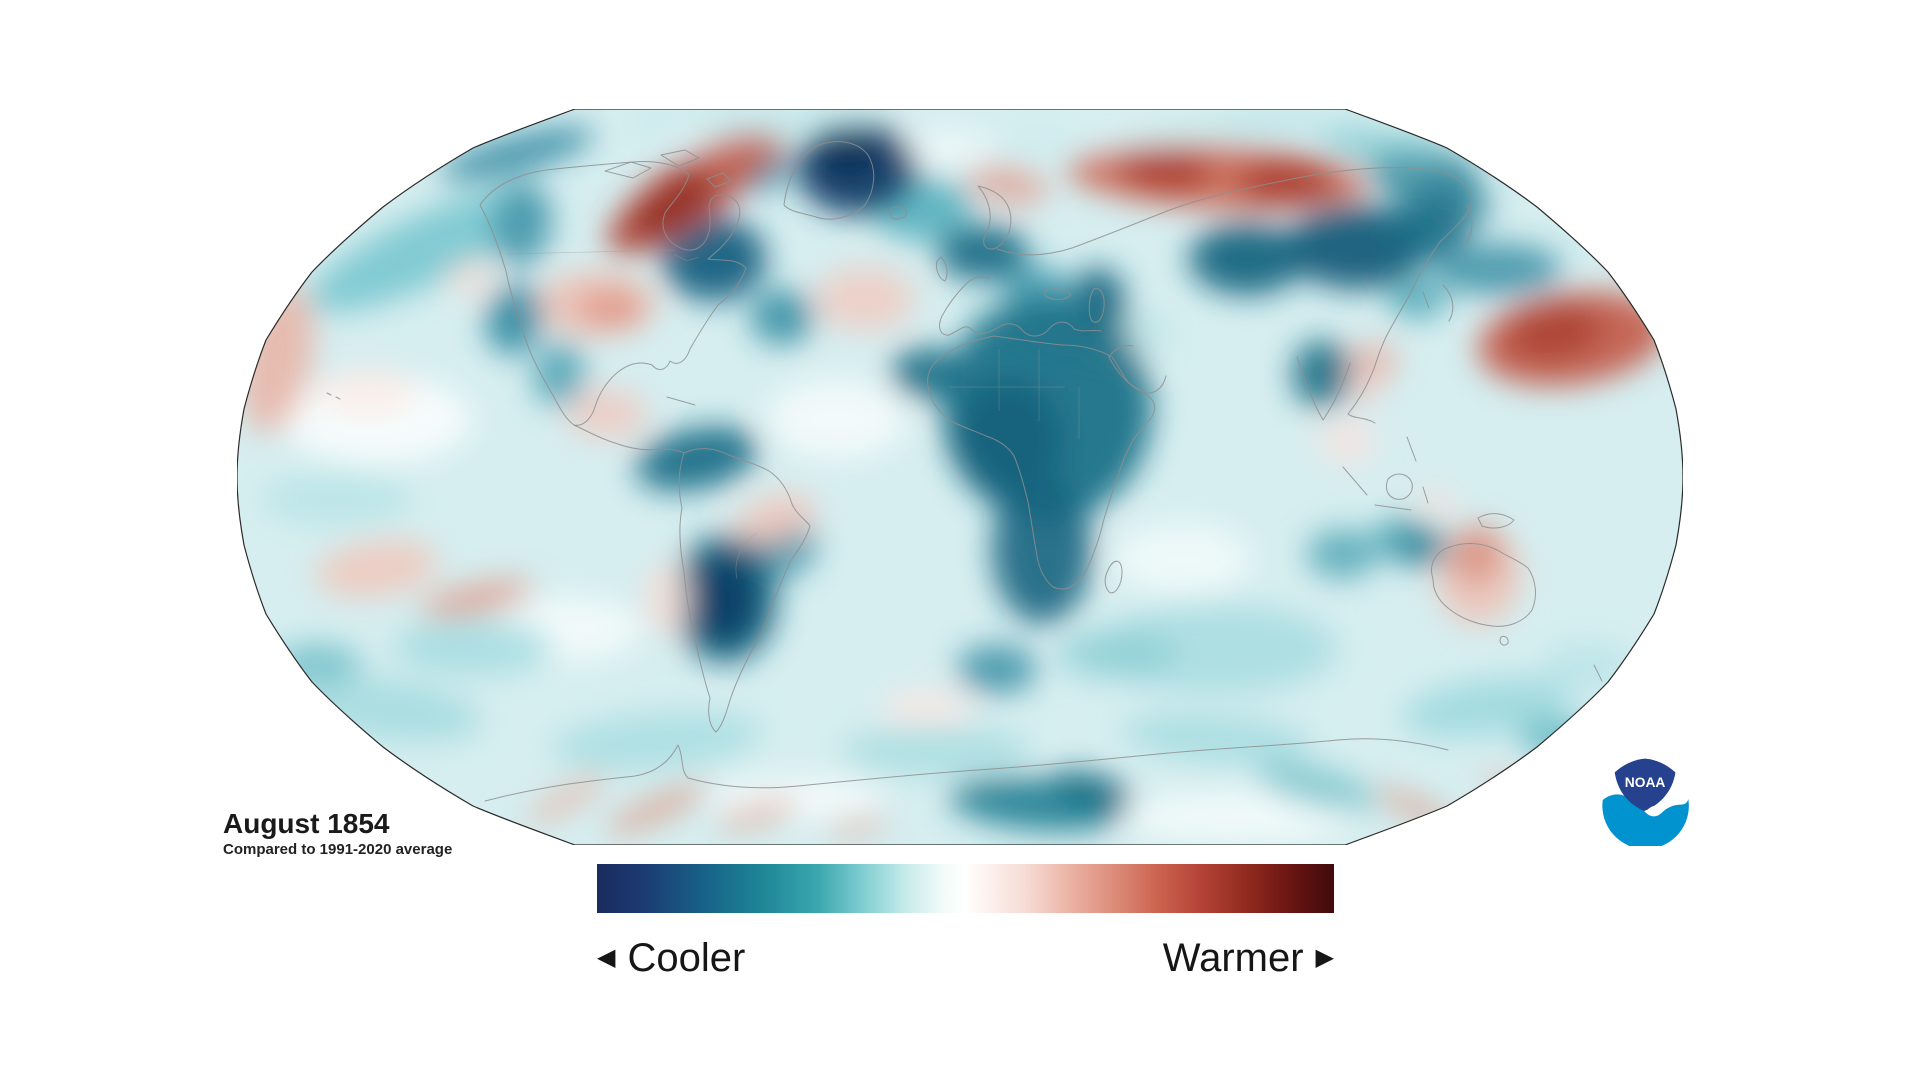  Describe the element at coordinates (1387, 147) in the screenshot. I see `anomaly-region-ne-siberia-streak` at that location.